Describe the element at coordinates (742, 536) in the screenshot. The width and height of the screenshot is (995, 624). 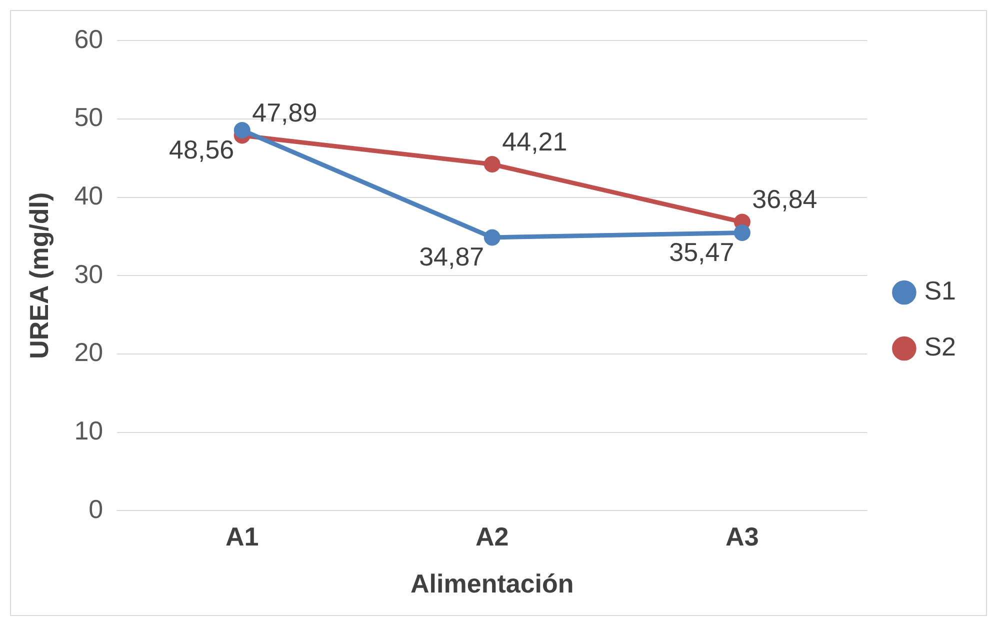
I see `x-tick-label: A3` at that location.